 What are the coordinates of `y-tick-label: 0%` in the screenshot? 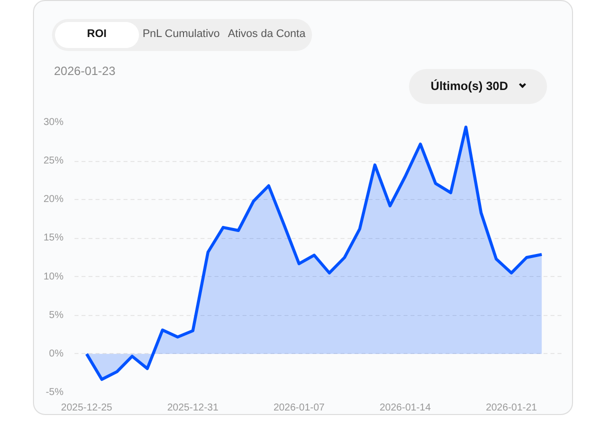 It's located at (56, 354).